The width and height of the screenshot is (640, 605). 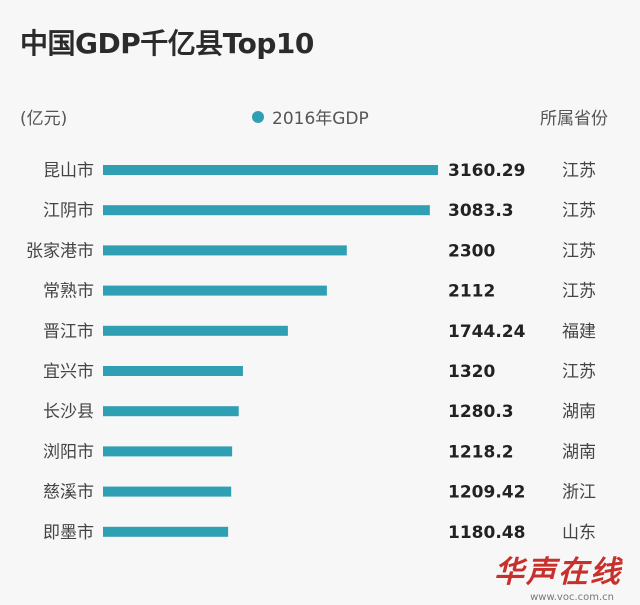 I want to click on watermark-logo: 华声在线, so click(x=558, y=572).